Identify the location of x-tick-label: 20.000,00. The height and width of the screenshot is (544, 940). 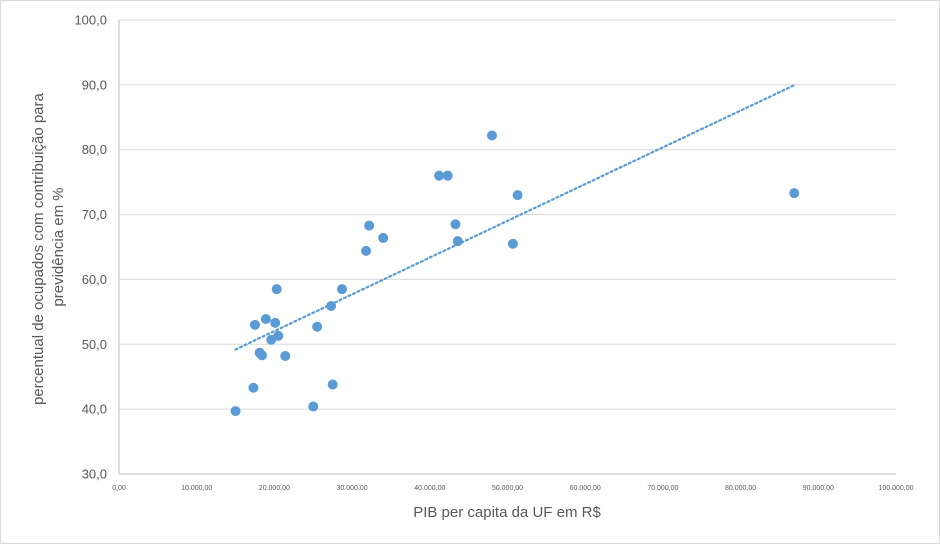
(274, 488).